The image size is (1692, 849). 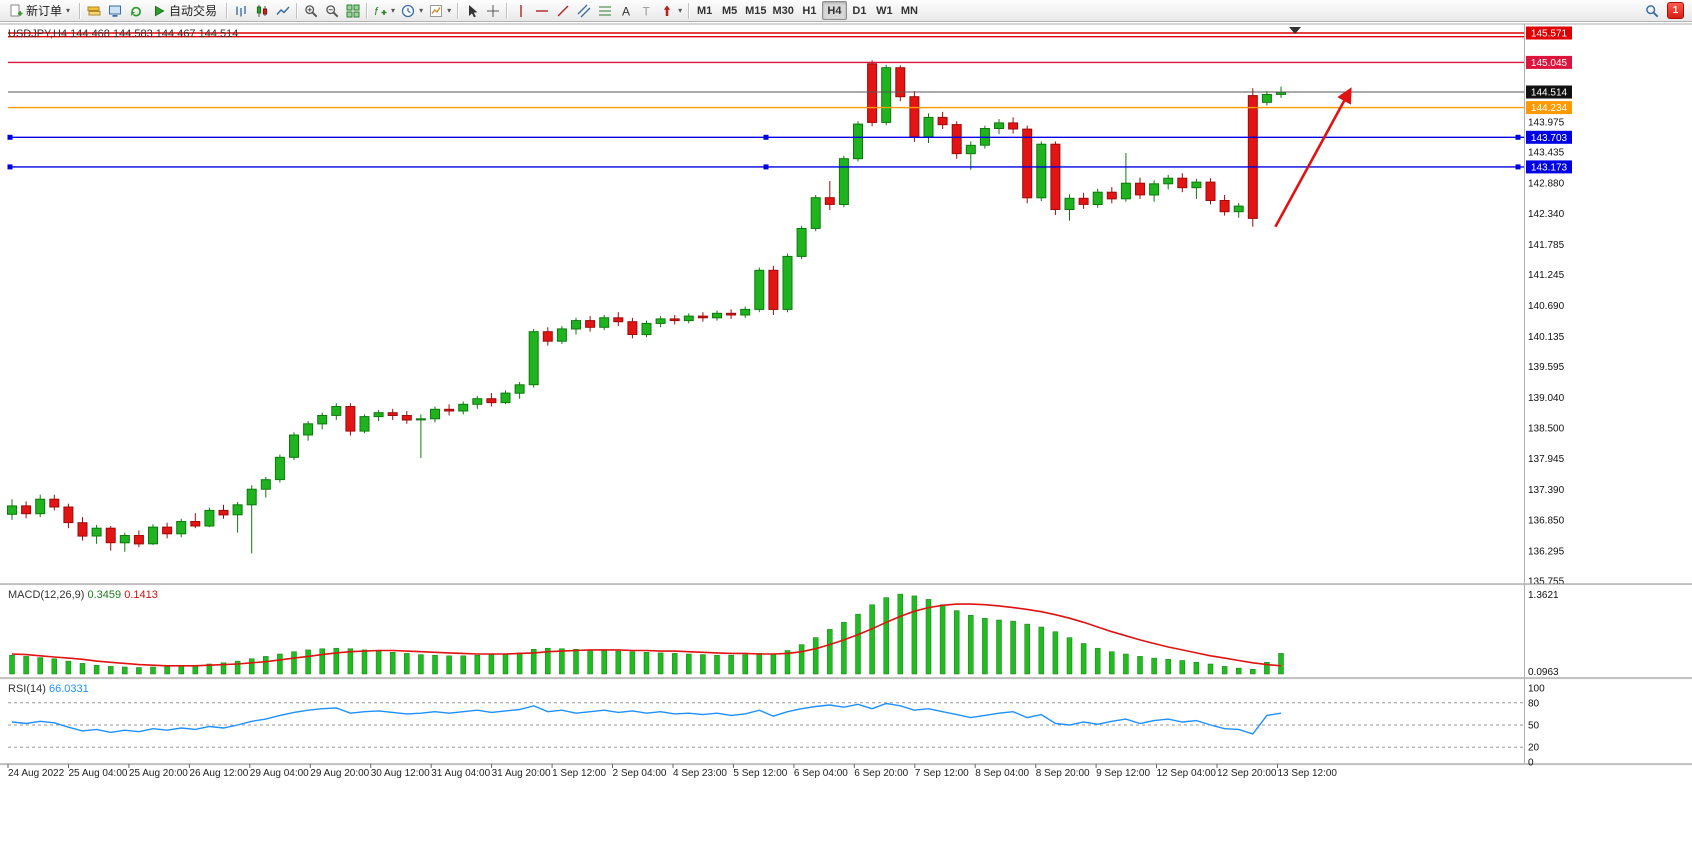 What do you see at coordinates (604, 10) in the screenshot?
I see `fibonacci-button` at bounding box center [604, 10].